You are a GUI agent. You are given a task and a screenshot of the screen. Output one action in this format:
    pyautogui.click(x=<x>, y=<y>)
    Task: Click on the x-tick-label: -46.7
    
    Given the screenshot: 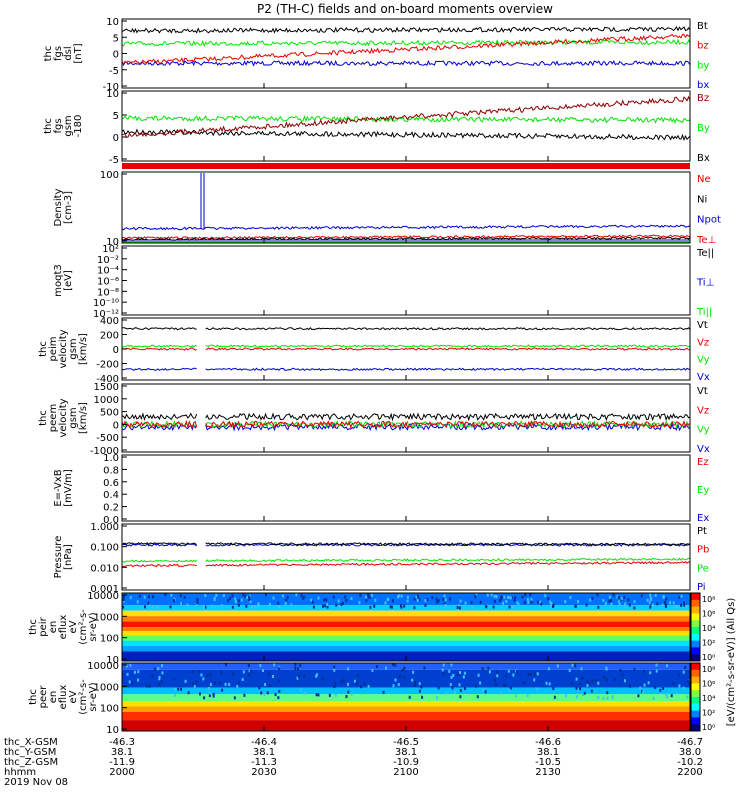 What is the action you would take?
    pyautogui.click(x=690, y=742)
    